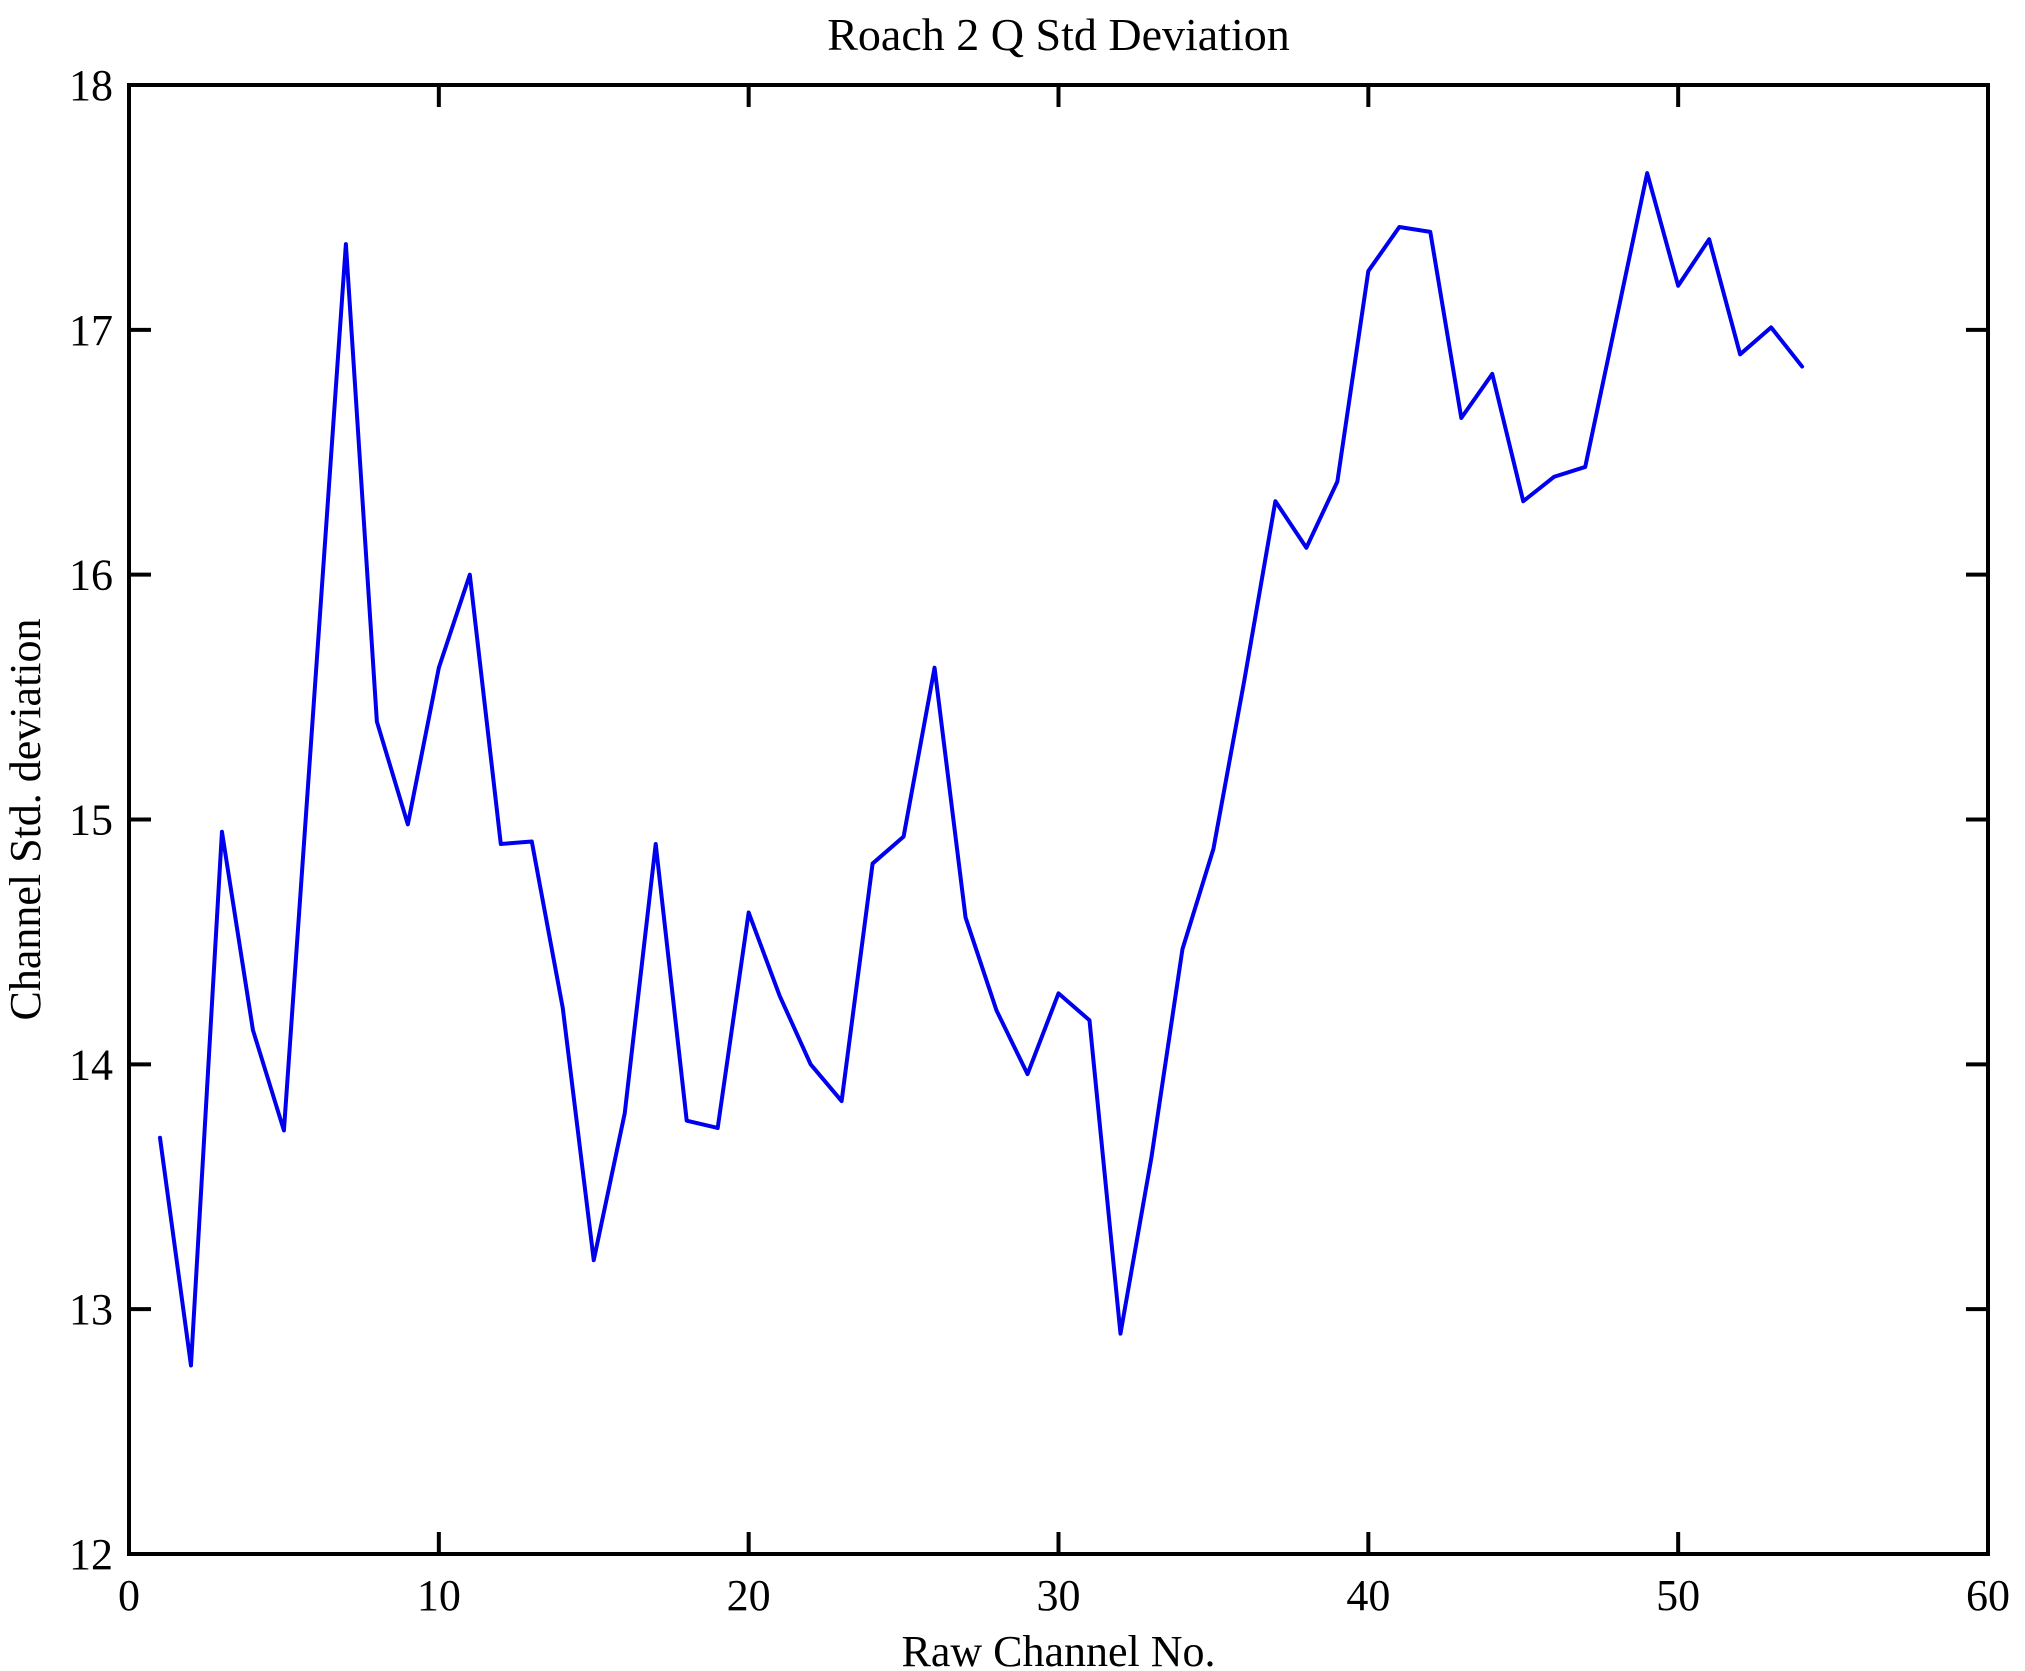  I want to click on y-tick-label: 17, so click(91, 330).